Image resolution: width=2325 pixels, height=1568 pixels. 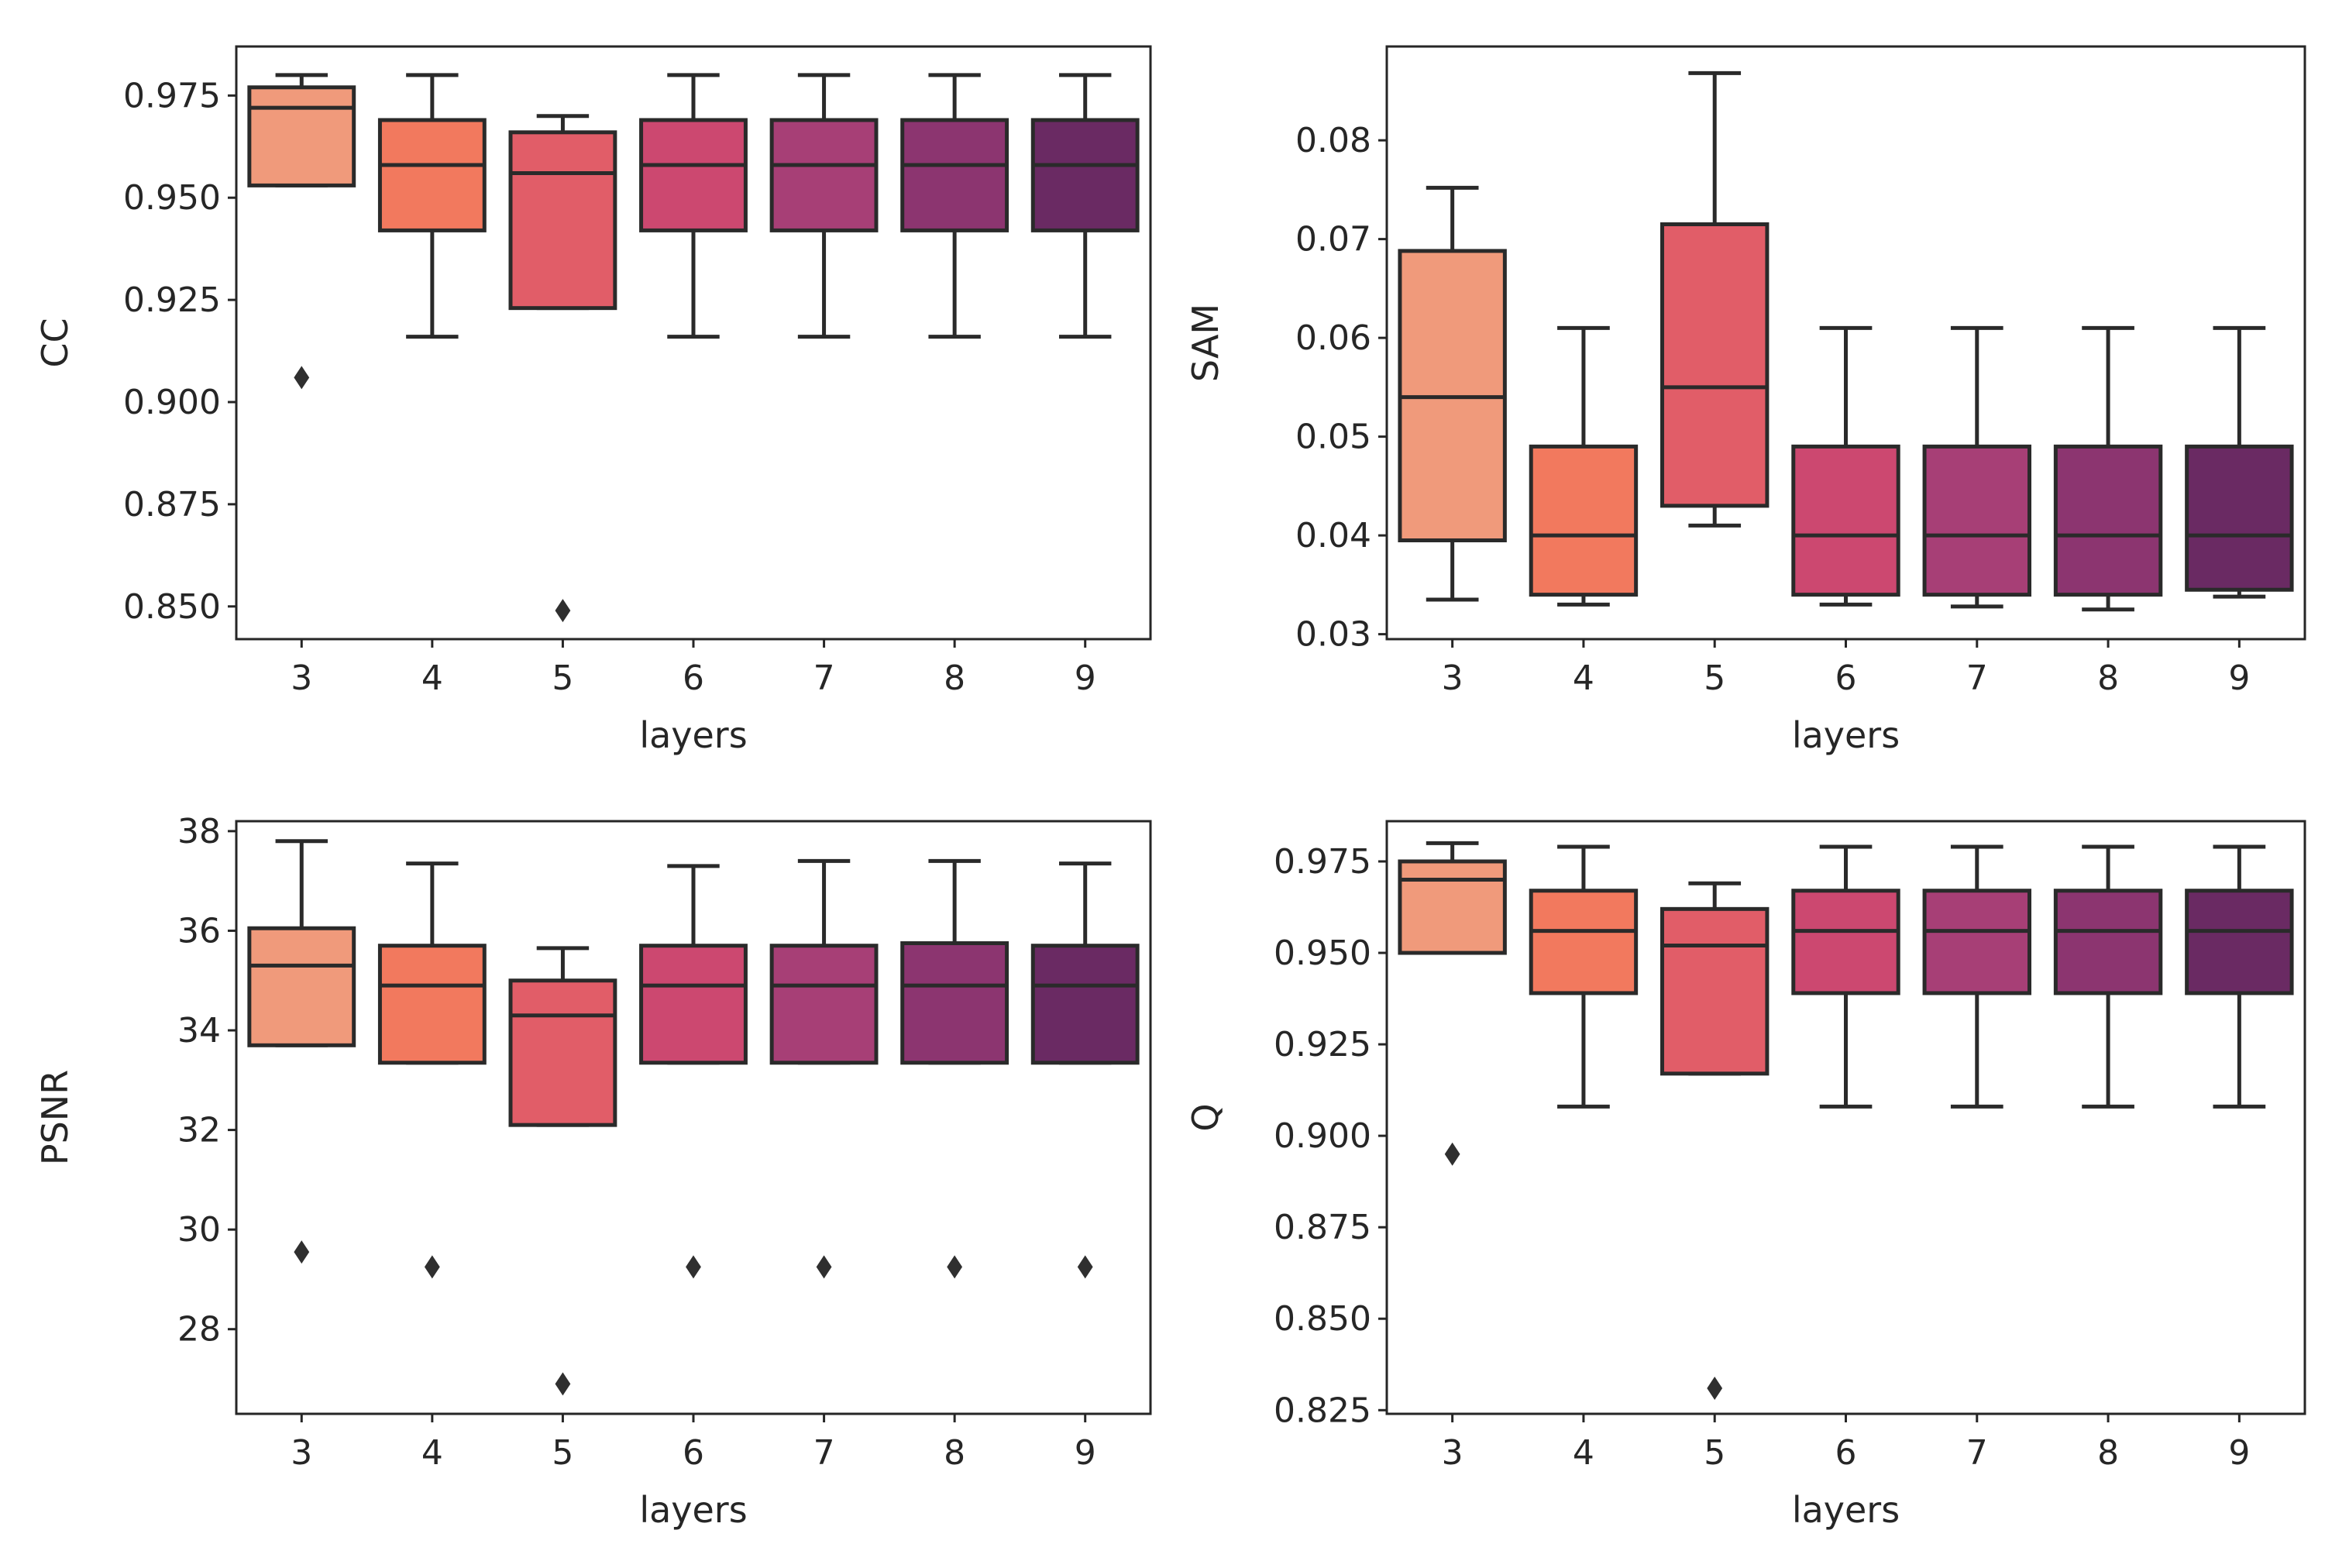 What do you see at coordinates (1322, 862) in the screenshot?
I see `y-tick-label: 0.975` at bounding box center [1322, 862].